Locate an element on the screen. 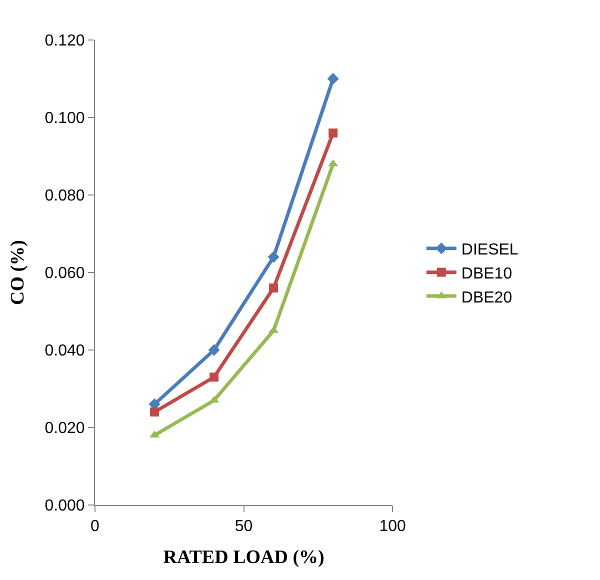  legend-label: DBE20 is located at coordinates (486, 297).